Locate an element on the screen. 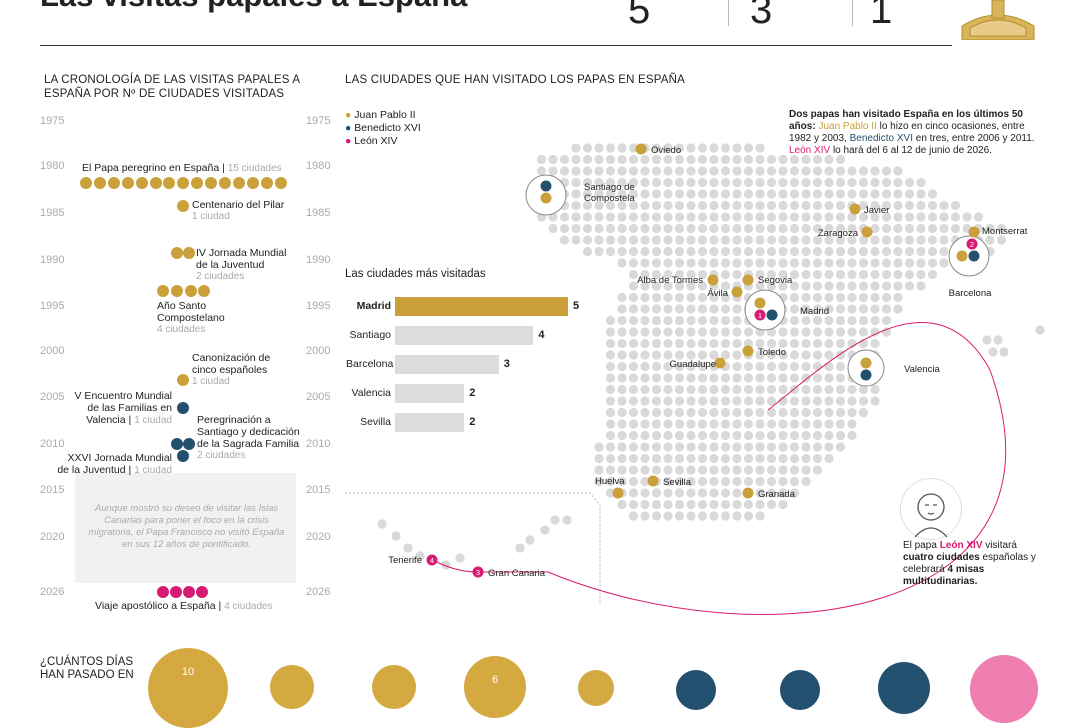 The height and width of the screenshot is (728, 1080). dot-benedicto is located at coordinates (177, 444).